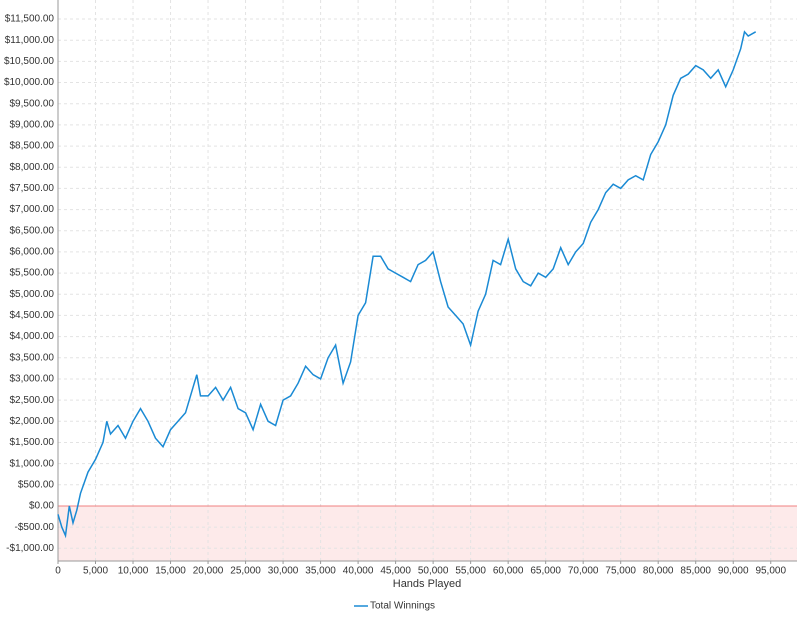 This screenshot has width=799, height=620. What do you see at coordinates (30, 40) in the screenshot?
I see `y-tick-label: $11,000.00` at bounding box center [30, 40].